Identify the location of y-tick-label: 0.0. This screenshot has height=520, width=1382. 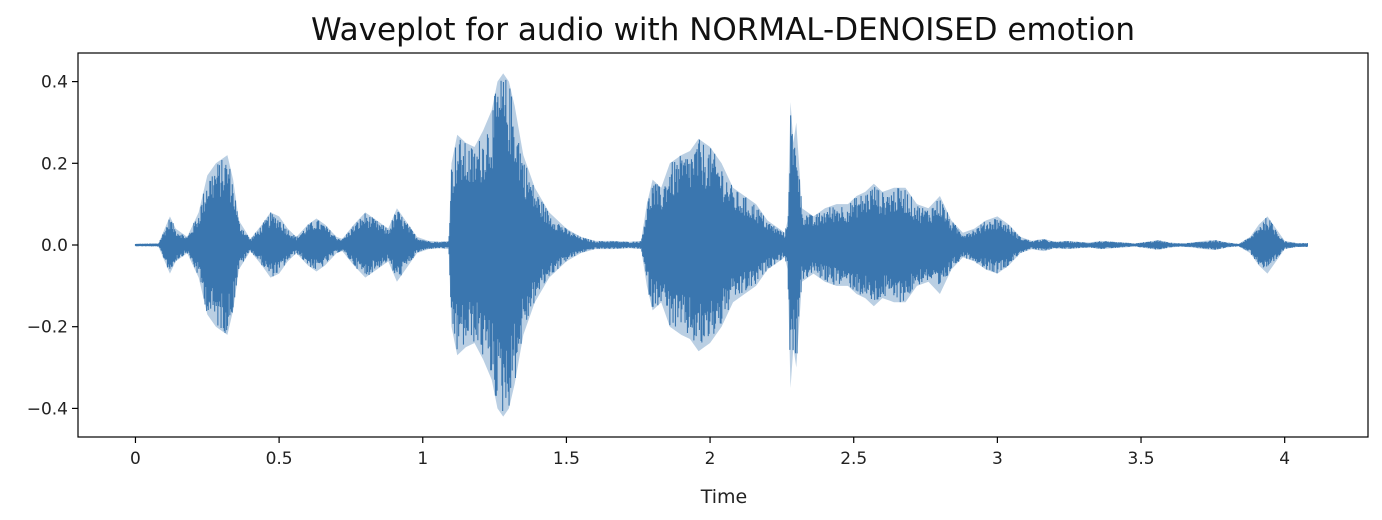
(54, 246).